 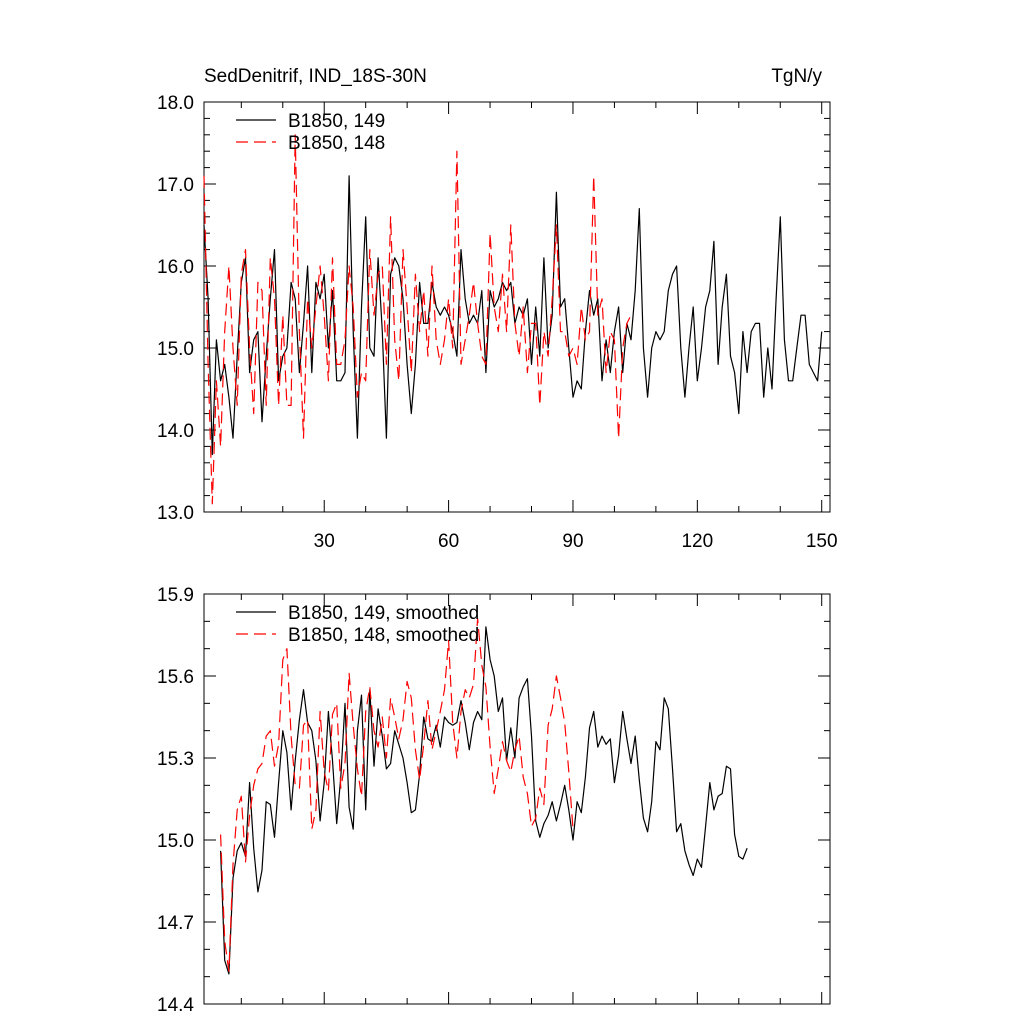 What do you see at coordinates (448, 541) in the screenshot?
I see `top-xtick-label: 60` at bounding box center [448, 541].